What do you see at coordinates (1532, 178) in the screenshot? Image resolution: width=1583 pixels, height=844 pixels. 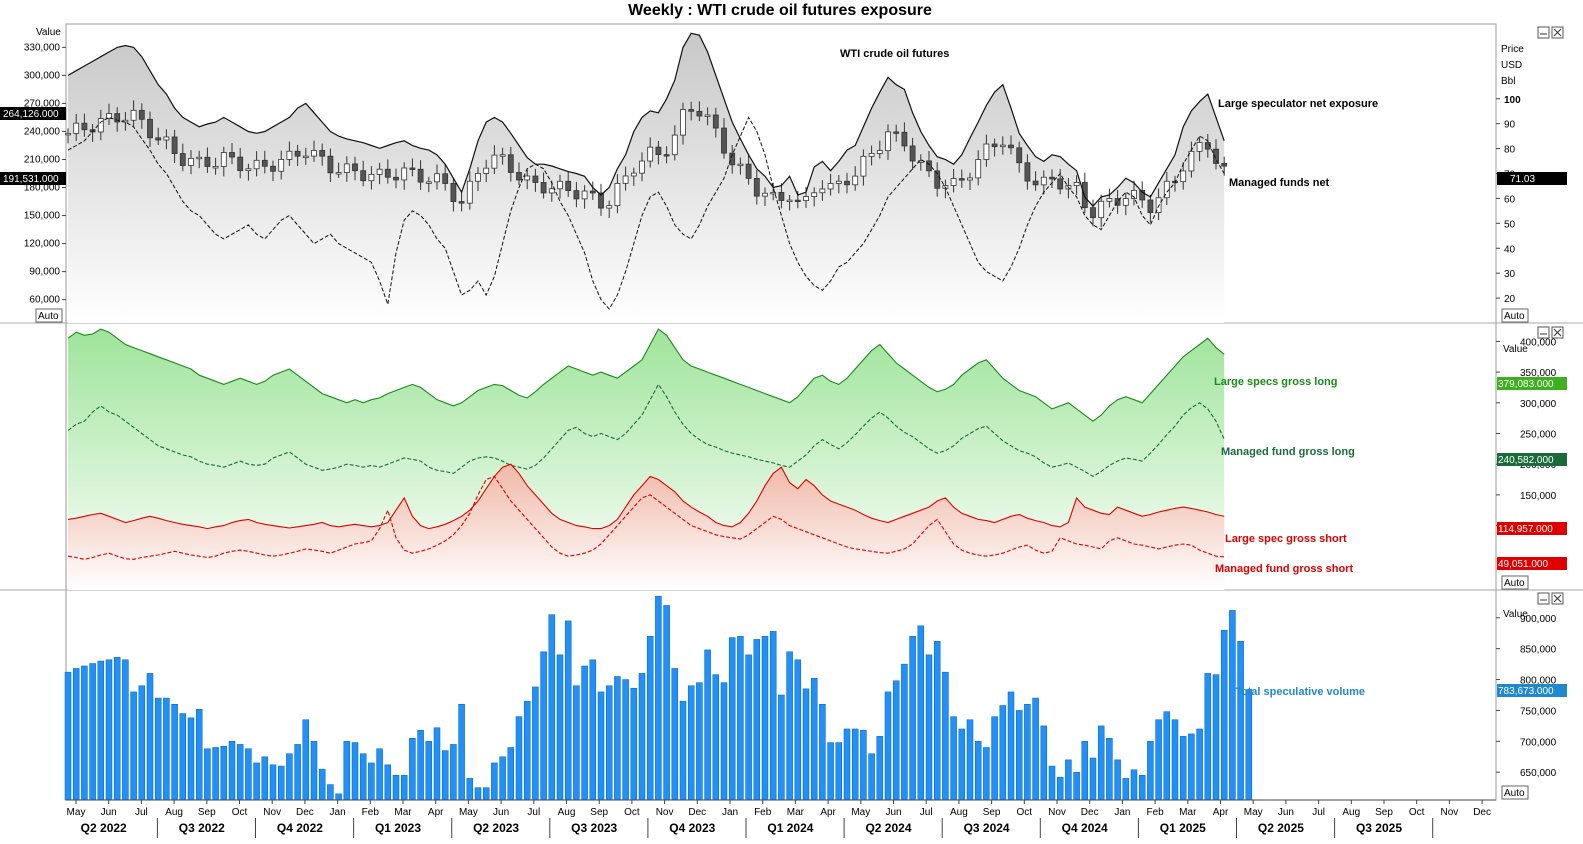 I see `value-tag-price` at bounding box center [1532, 178].